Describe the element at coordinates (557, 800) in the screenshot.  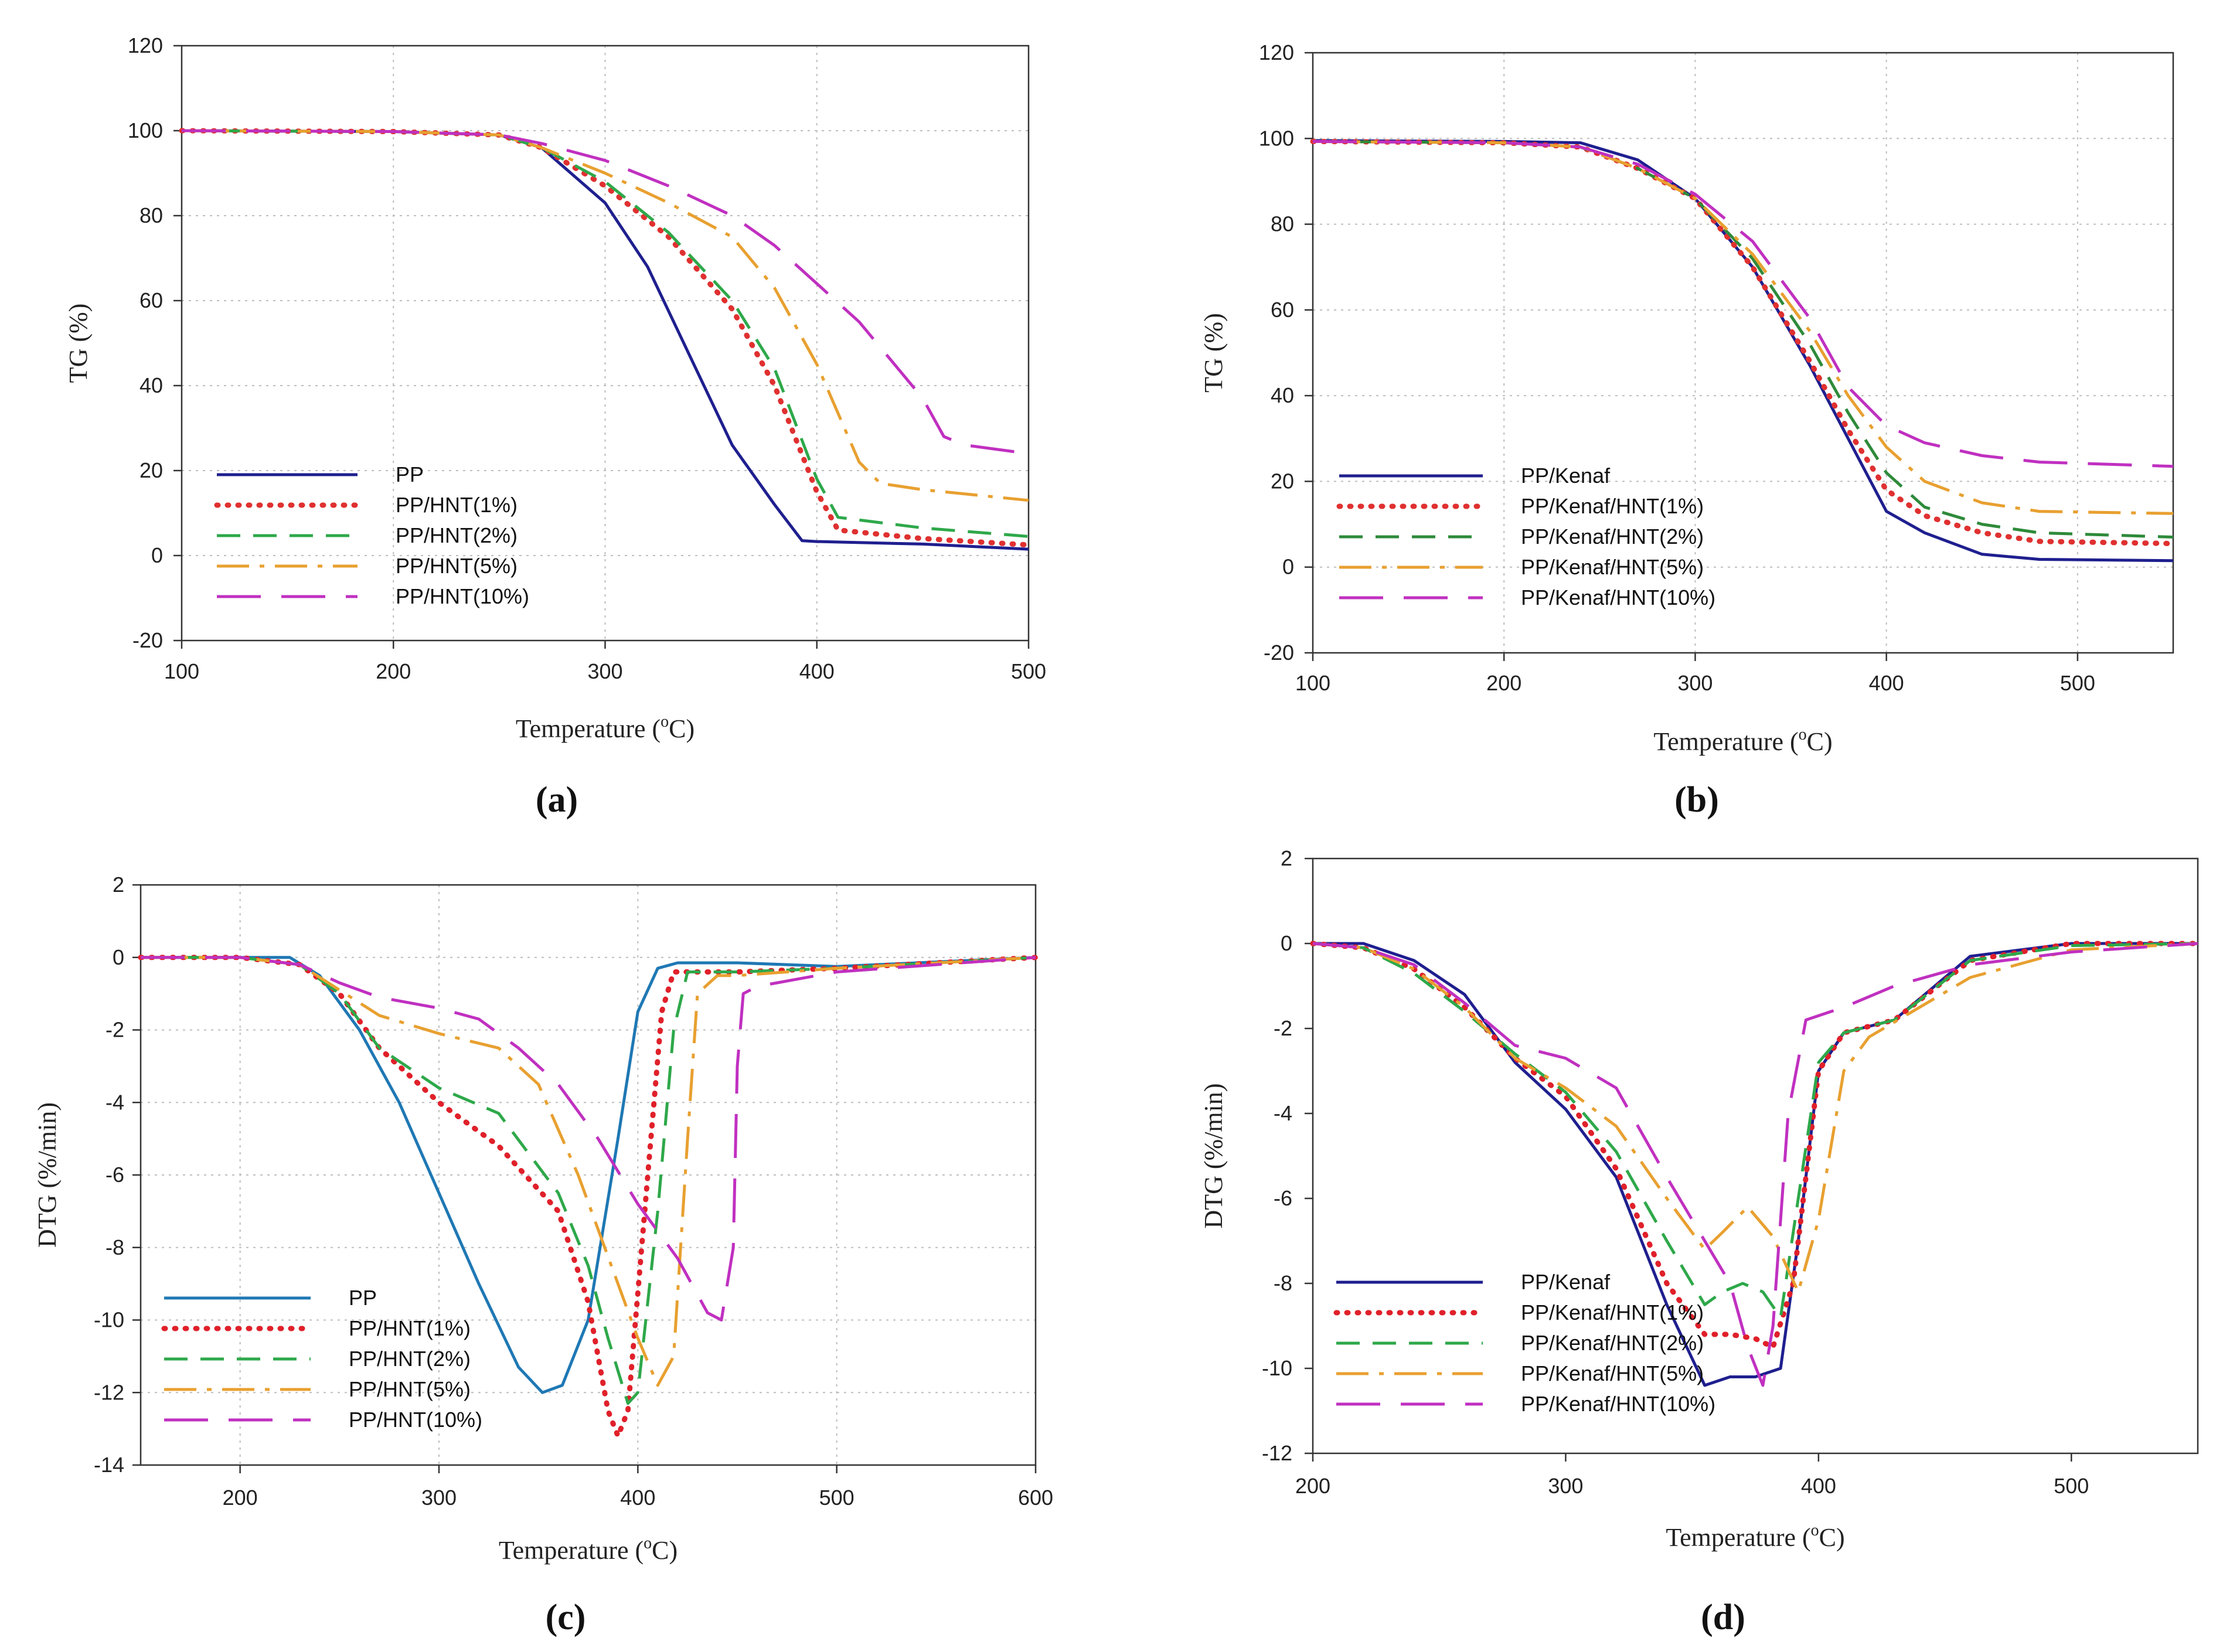
I see `panel-label: (a)` at that location.